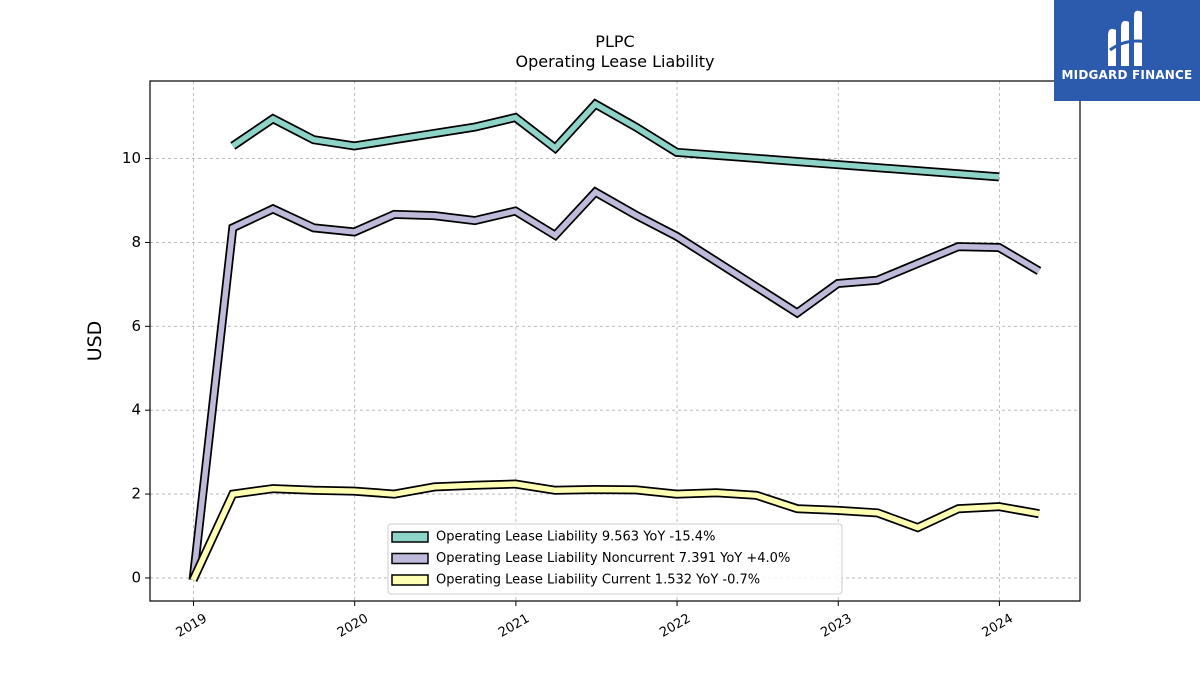 Image resolution: width=1200 pixels, height=675 pixels. Describe the element at coordinates (1127, 75) in the screenshot. I see `brand-name: MIDGARD FINANCE` at that location.